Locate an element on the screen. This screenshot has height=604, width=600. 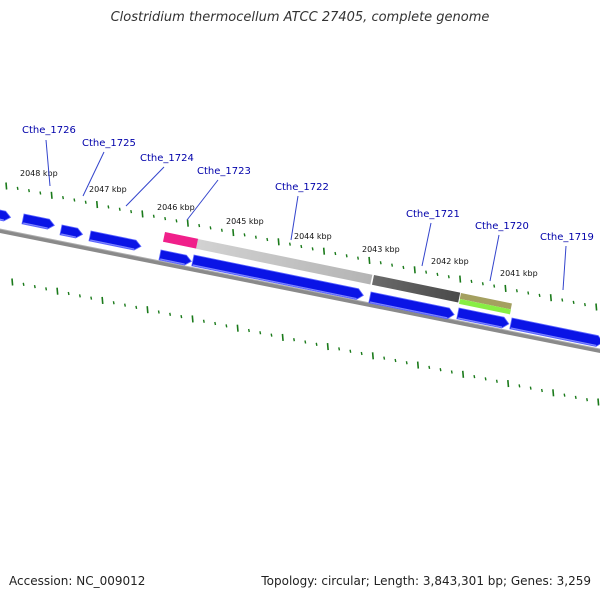
gene-label: Cthe_1726 is located at coordinates (49, 130).